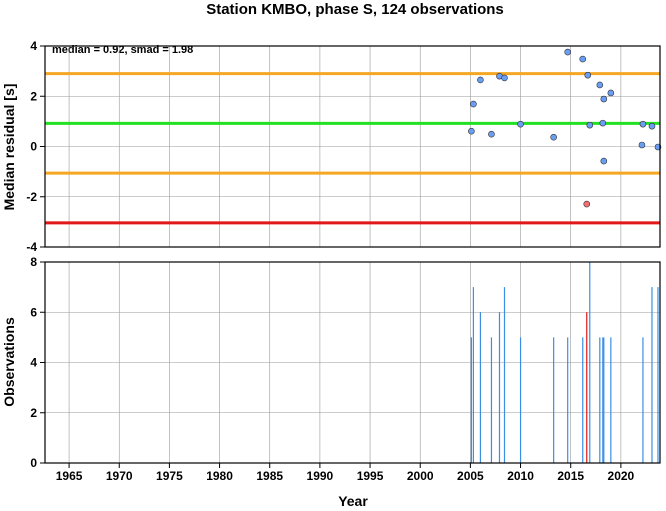 Image resolution: width=666 pixels, height=511 pixels. What do you see at coordinates (219, 476) in the screenshot?
I see `x-tick-label: 1980` at bounding box center [219, 476].